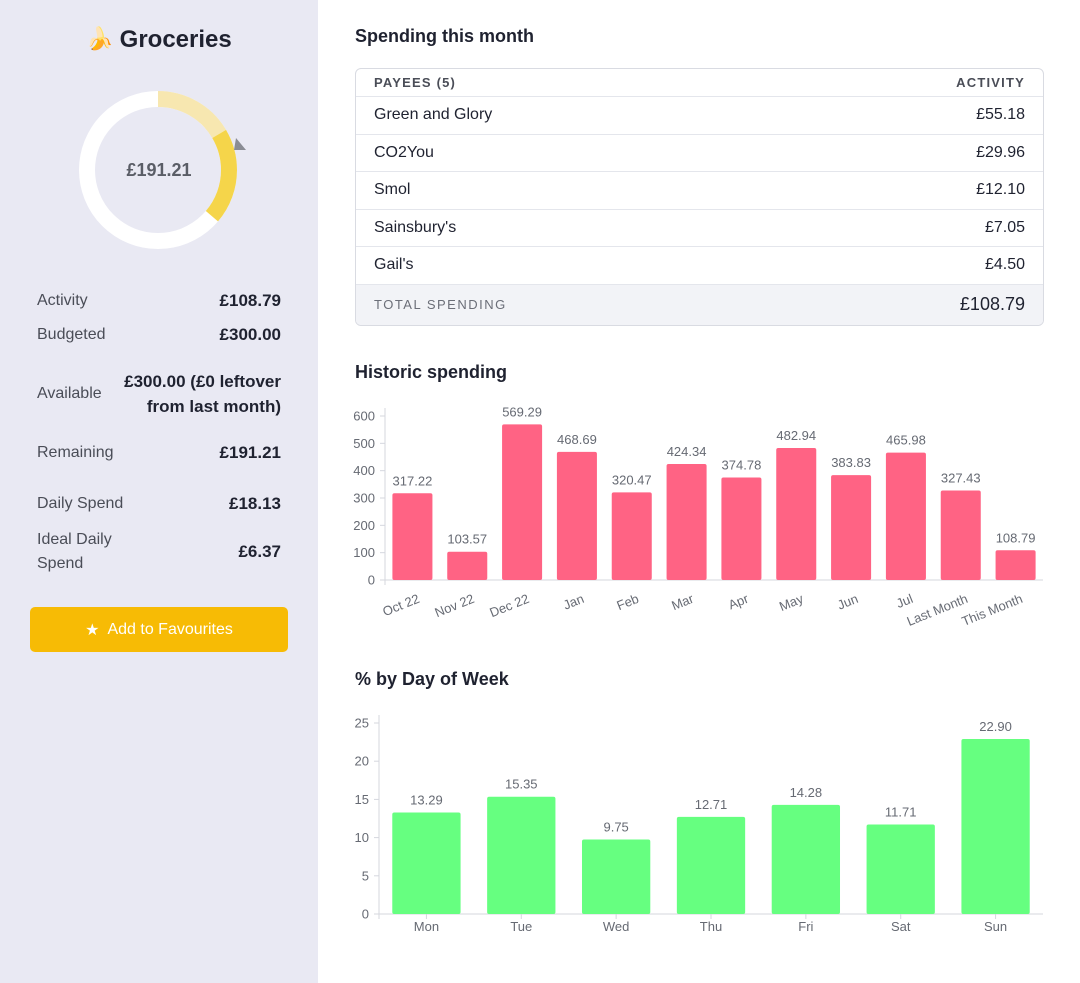  I want to click on stat-value: £300.00, so click(250, 334).